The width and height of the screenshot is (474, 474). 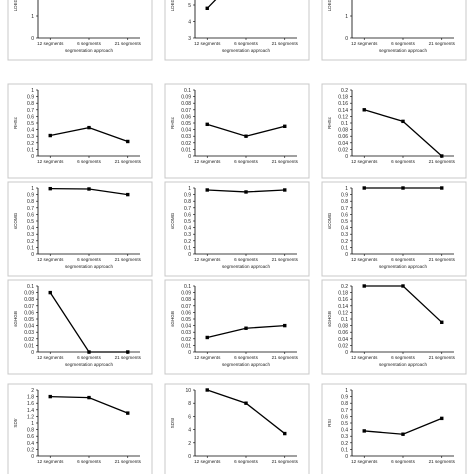 What do you see at coordinates (32, 391) in the screenshot?
I see `y-tick-label: 2` at bounding box center [32, 391].